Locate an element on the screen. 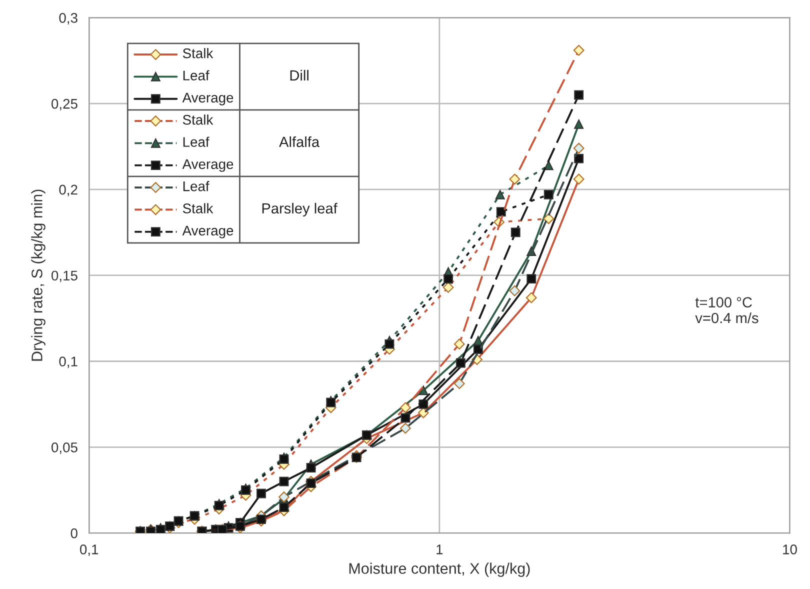  annotation: Dill is located at coordinates (299, 75).